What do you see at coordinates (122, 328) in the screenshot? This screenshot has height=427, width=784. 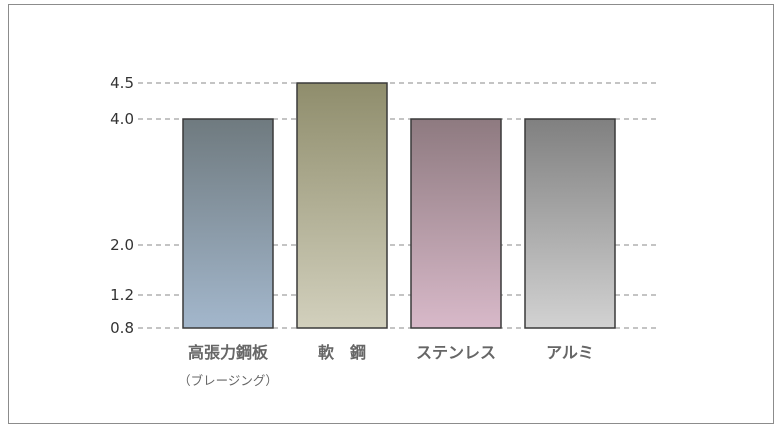 I see `y-tick-label: 0.8` at bounding box center [122, 328].